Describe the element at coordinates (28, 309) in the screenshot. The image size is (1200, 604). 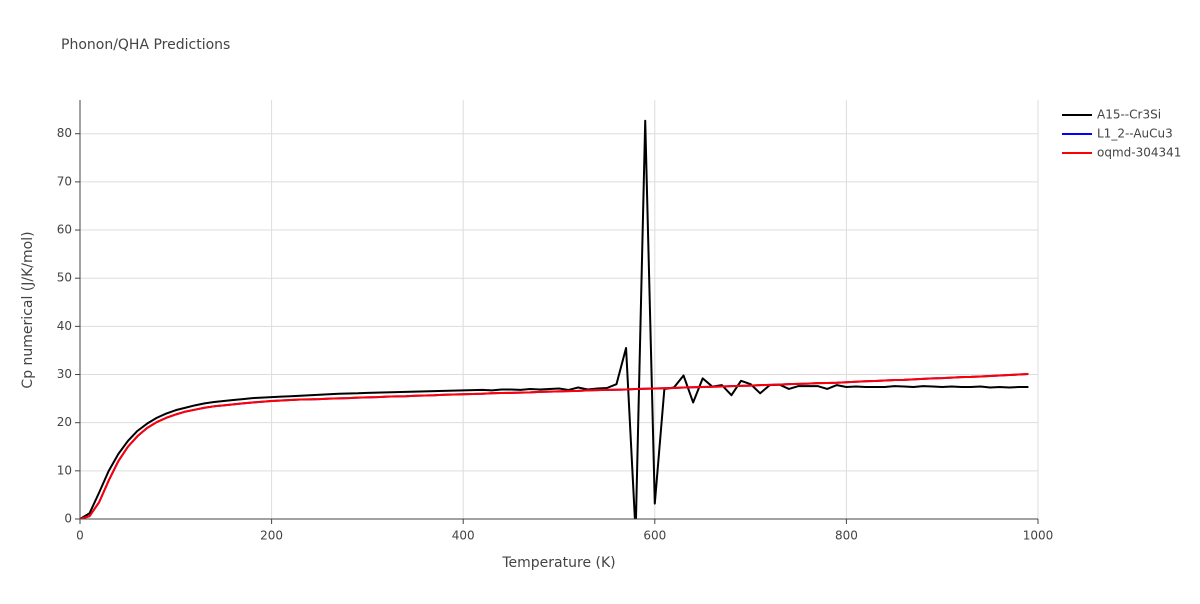
I see `y-axis-label: Cp numerical (J/K/mol)` at that location.